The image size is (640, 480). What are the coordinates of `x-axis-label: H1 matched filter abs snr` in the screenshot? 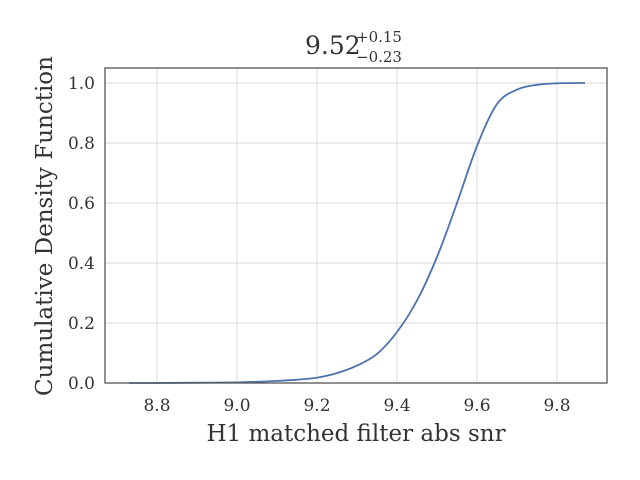 It's located at (355, 434).